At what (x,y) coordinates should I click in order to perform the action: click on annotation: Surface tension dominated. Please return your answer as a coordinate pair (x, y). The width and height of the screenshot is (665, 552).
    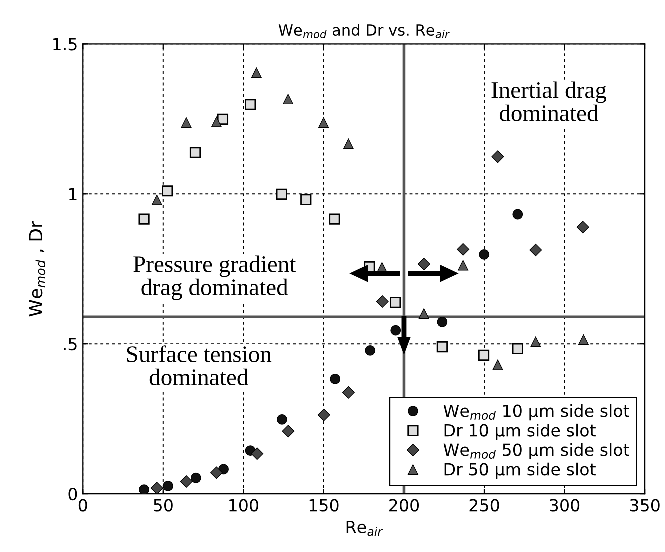
    Looking at the image, I should click on (199, 366).